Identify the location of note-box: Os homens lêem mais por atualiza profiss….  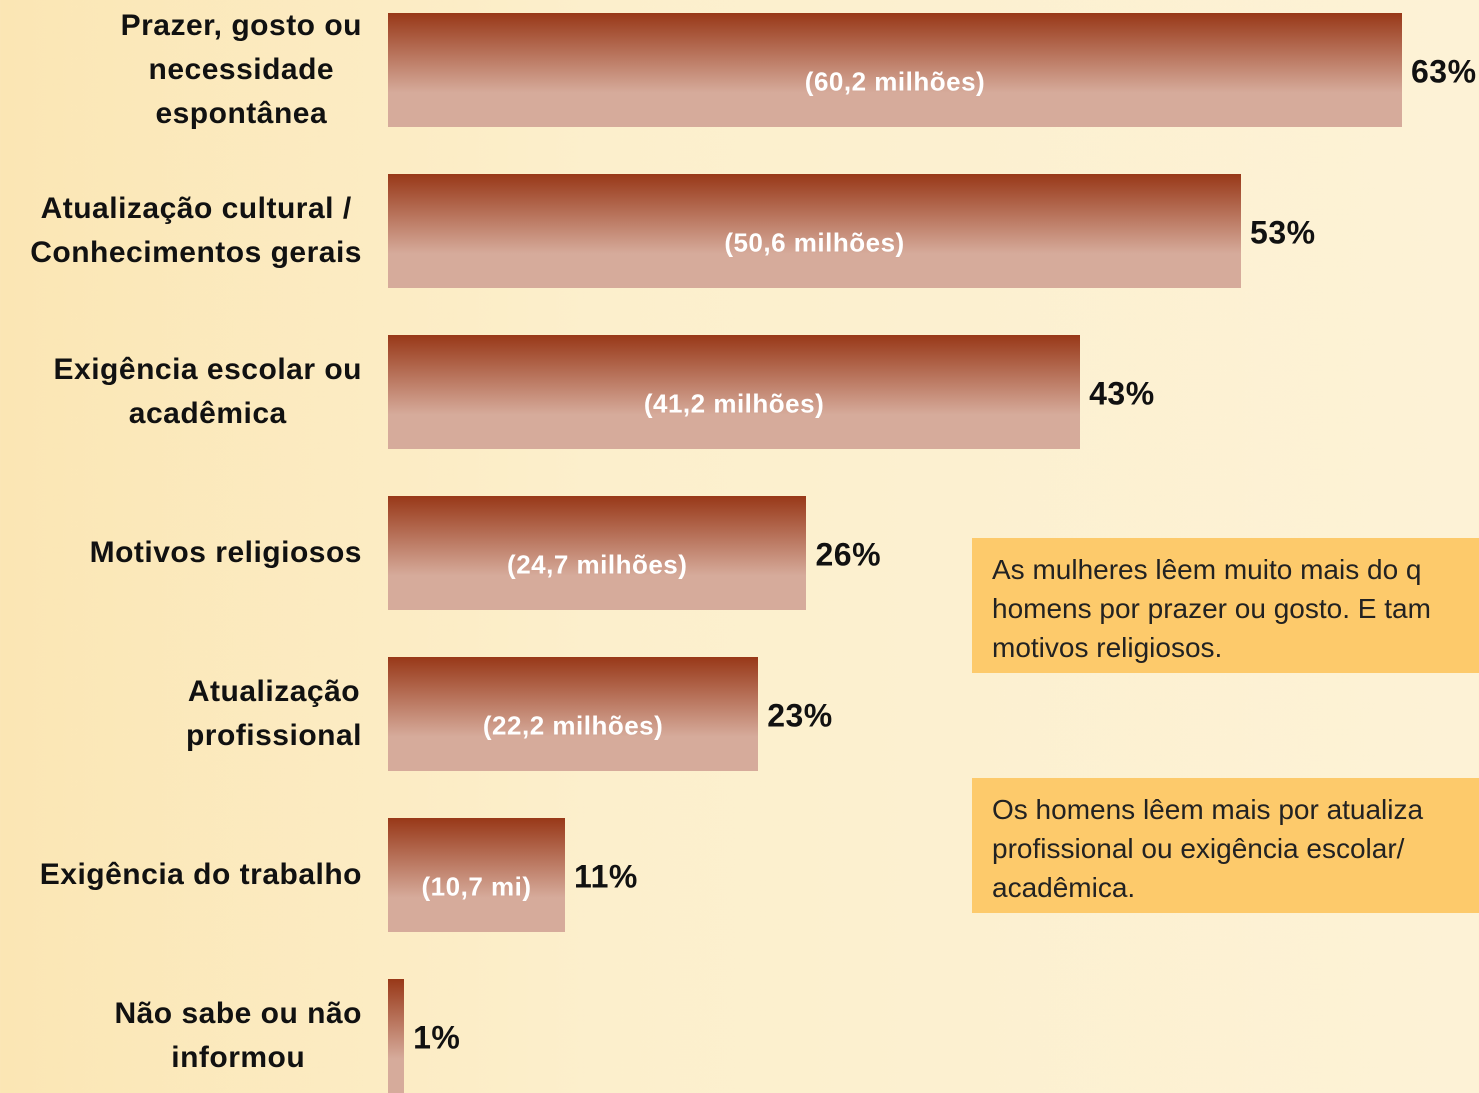
(1225, 845).